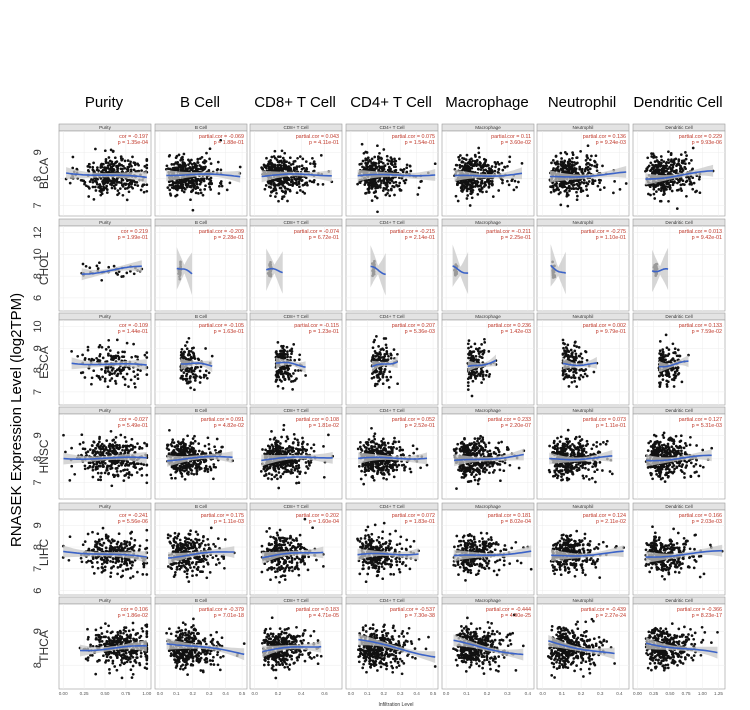 The width and height of the screenshot is (750, 710). What do you see at coordinates (105, 316) in the screenshot?
I see `strip-label: Purity` at bounding box center [105, 316].